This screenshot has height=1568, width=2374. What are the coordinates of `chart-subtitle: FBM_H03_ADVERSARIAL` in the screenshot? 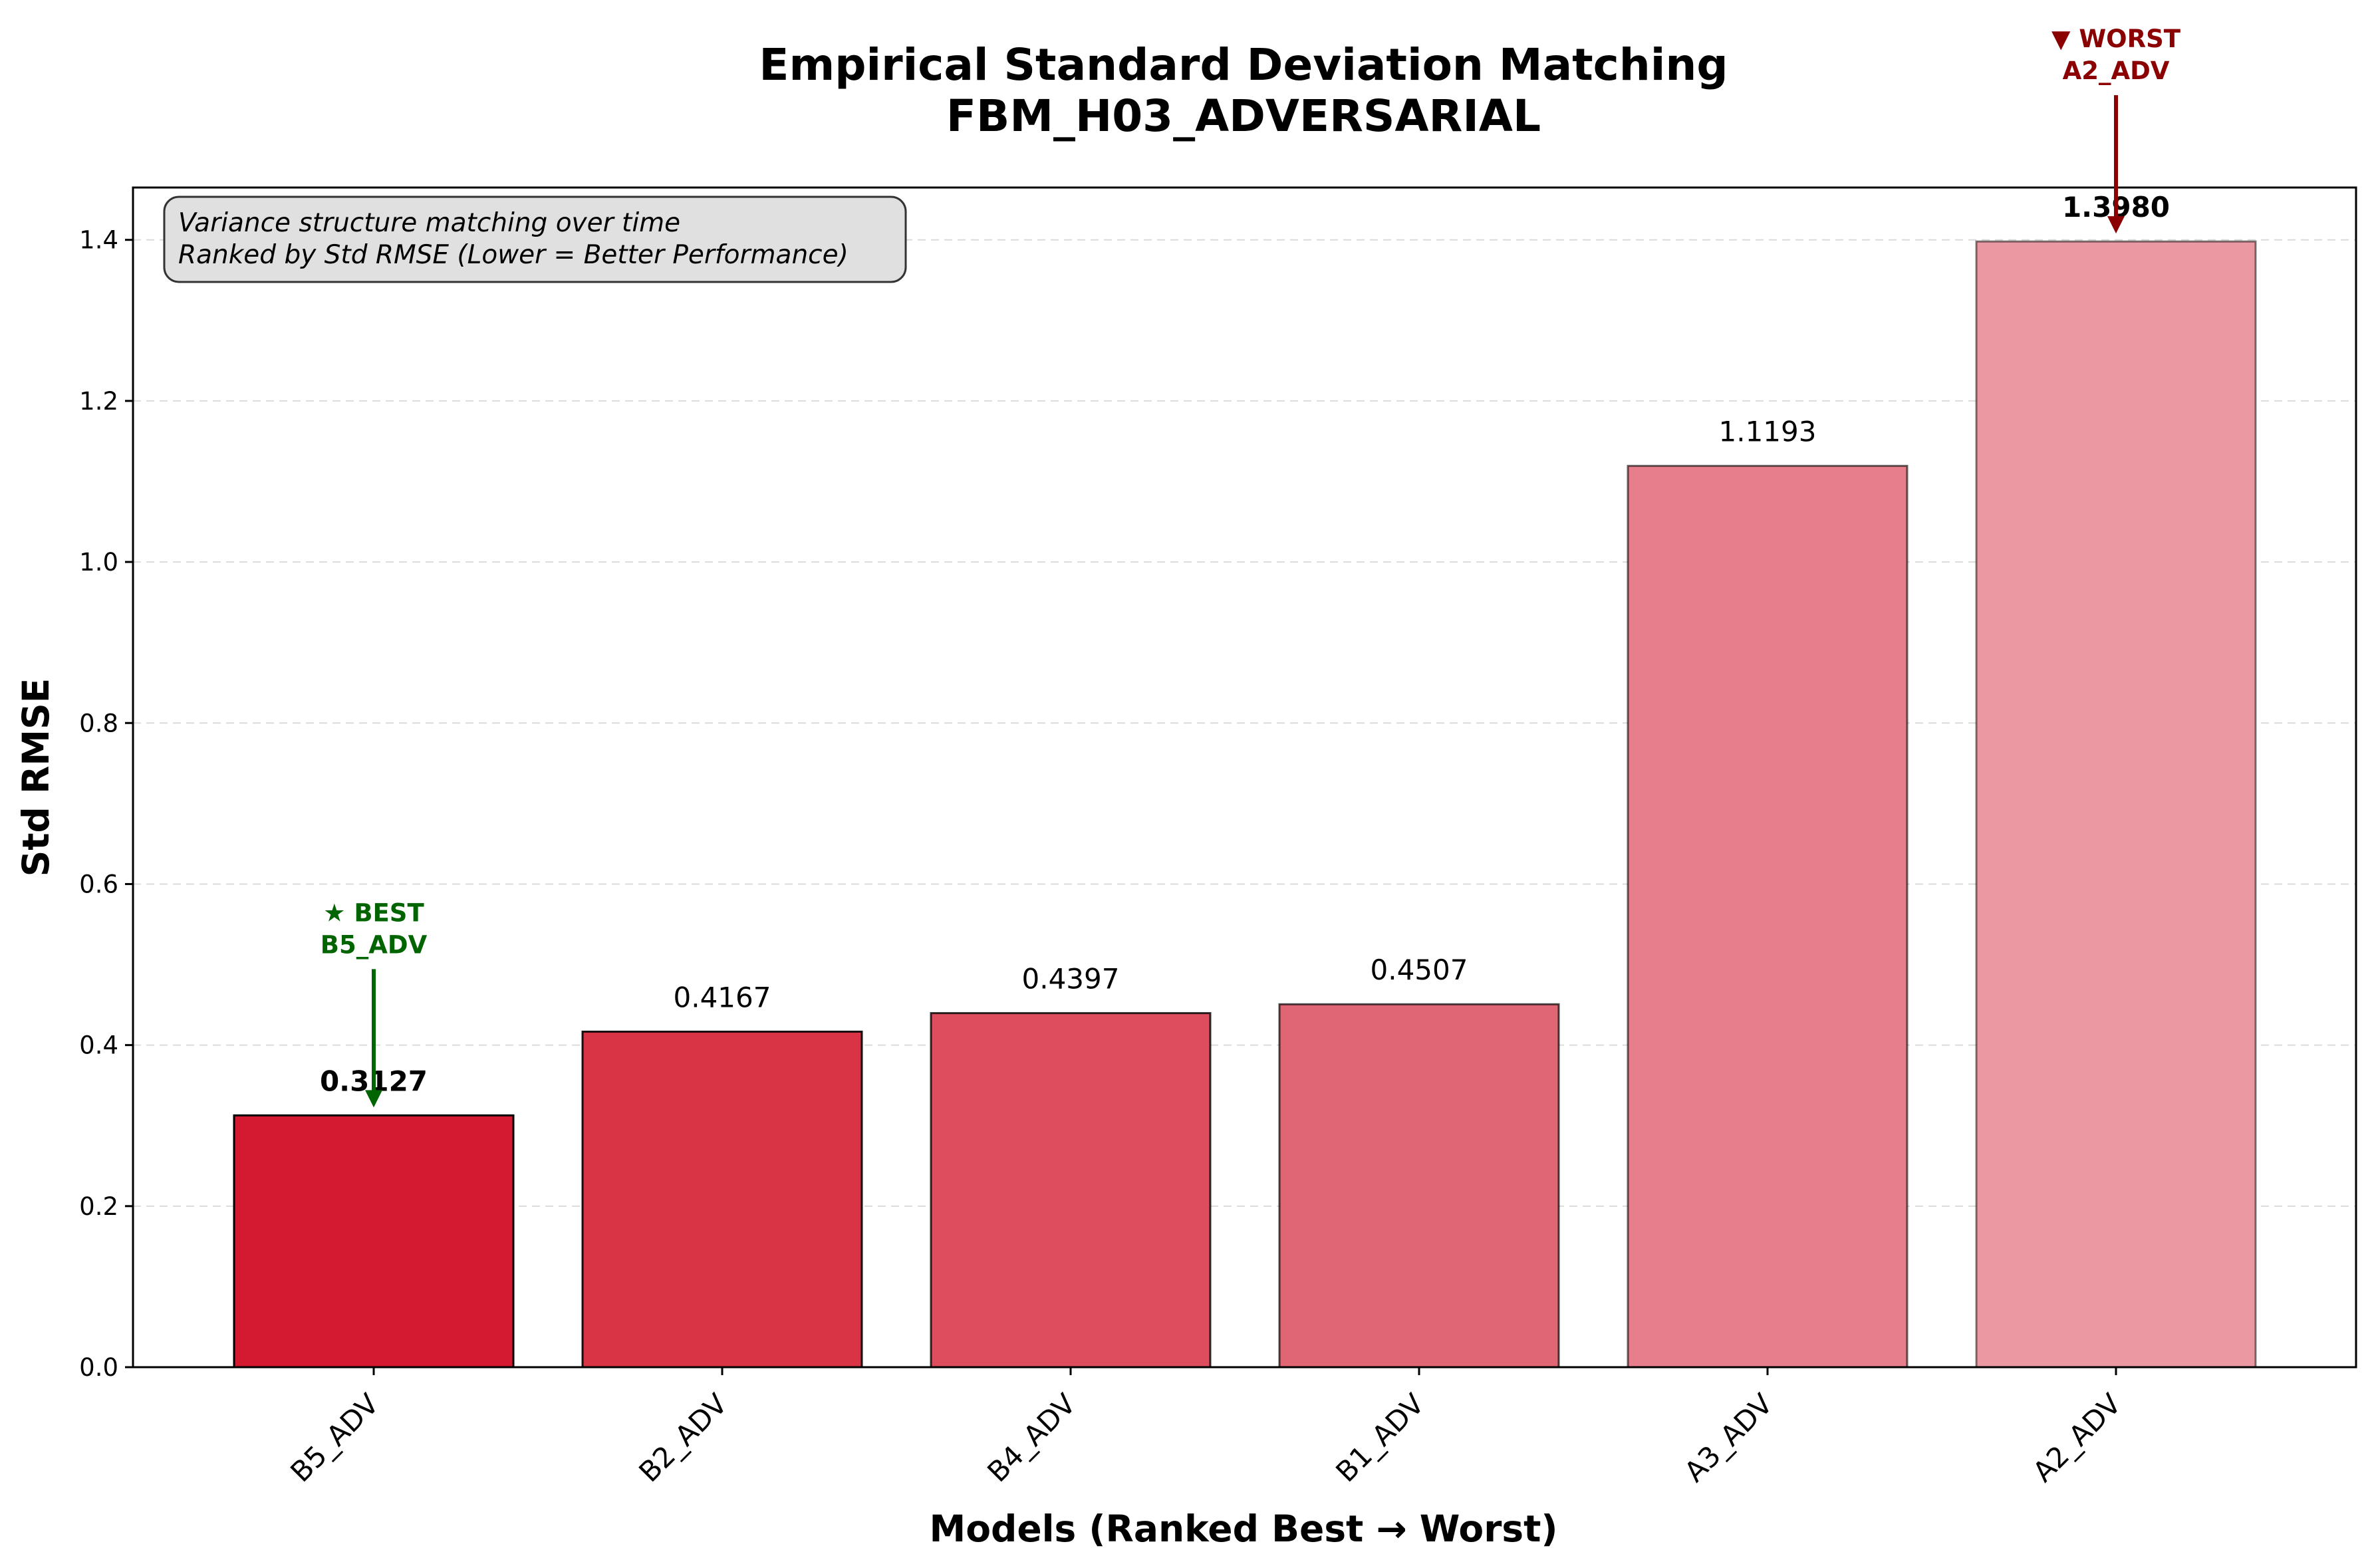 It's located at (1243, 116).